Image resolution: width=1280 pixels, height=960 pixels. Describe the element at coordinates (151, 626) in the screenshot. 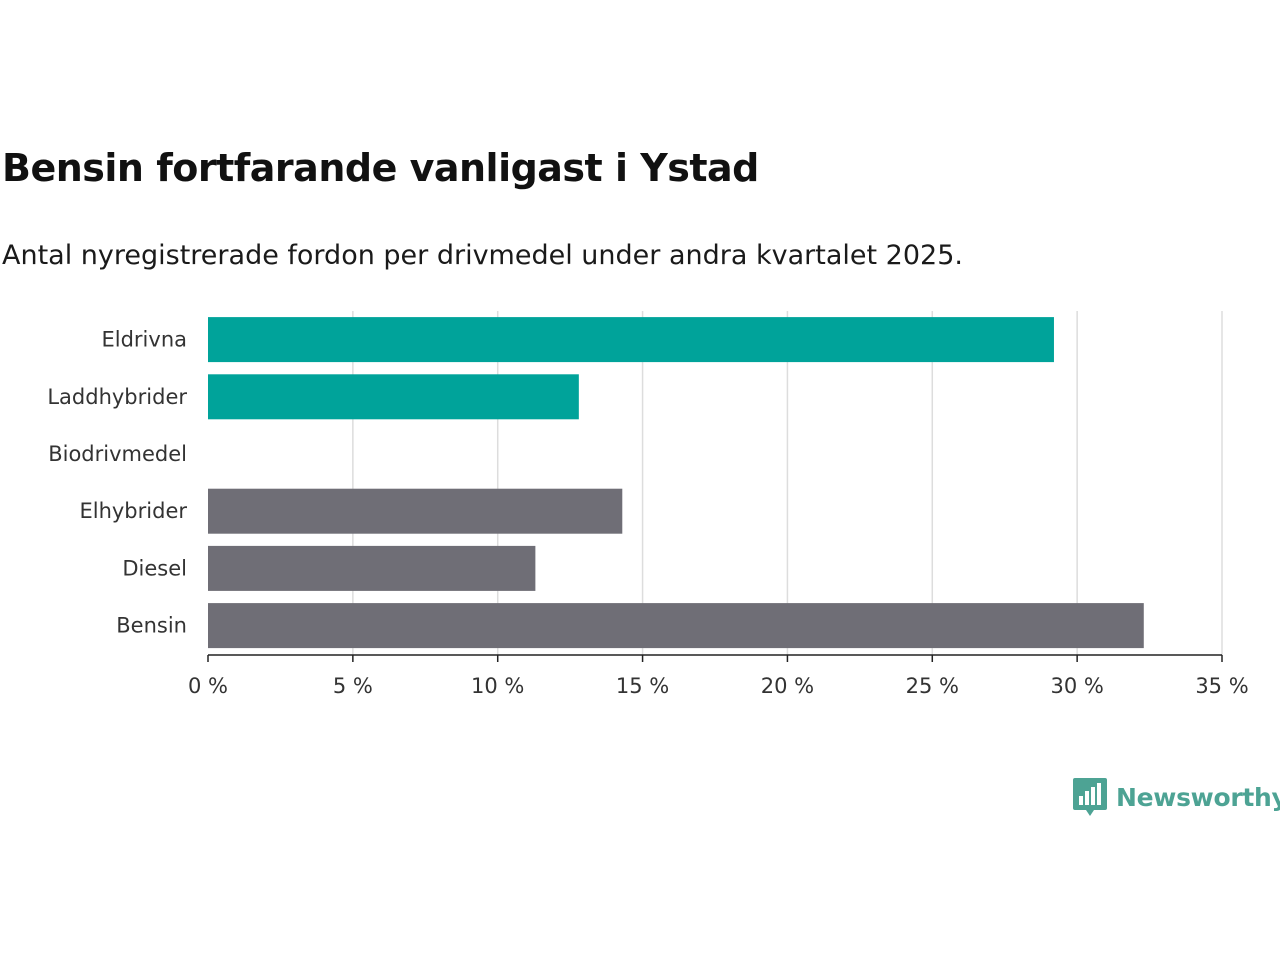

I see `category-label: Bensin` at that location.